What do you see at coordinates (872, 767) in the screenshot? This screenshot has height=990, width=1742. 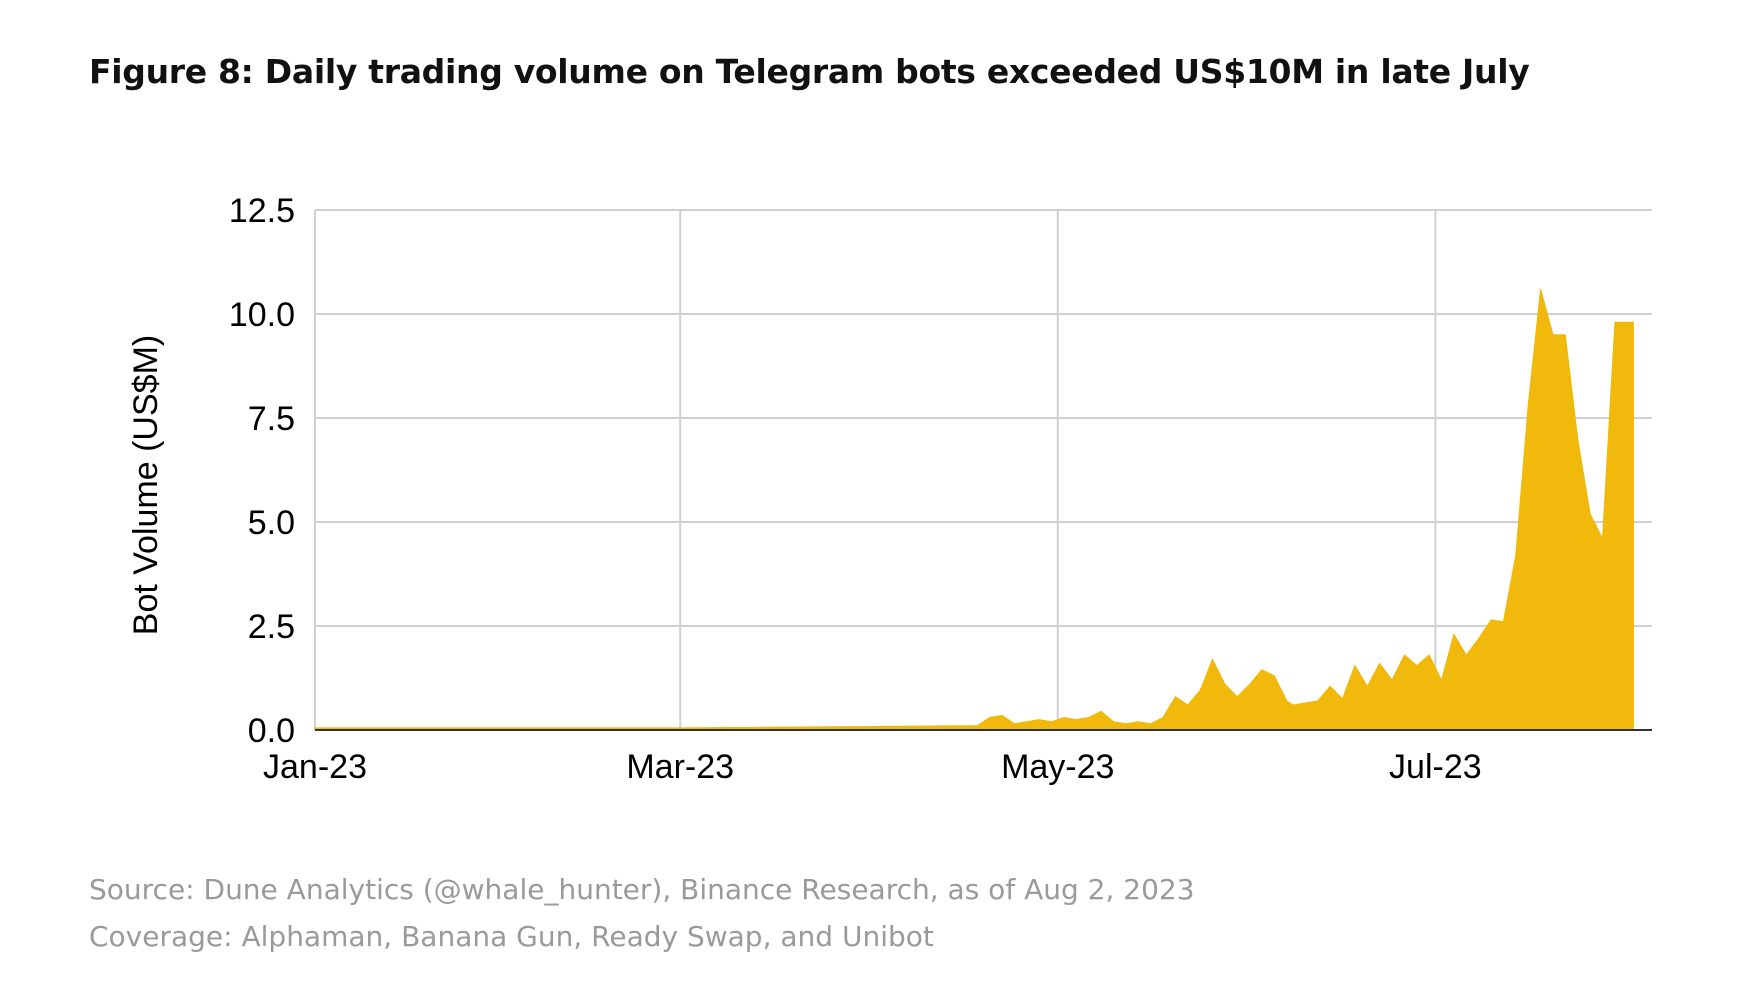 I see `x-tick-labels: Jan-23 Mar-23 May-23 Jul-23` at bounding box center [872, 767].